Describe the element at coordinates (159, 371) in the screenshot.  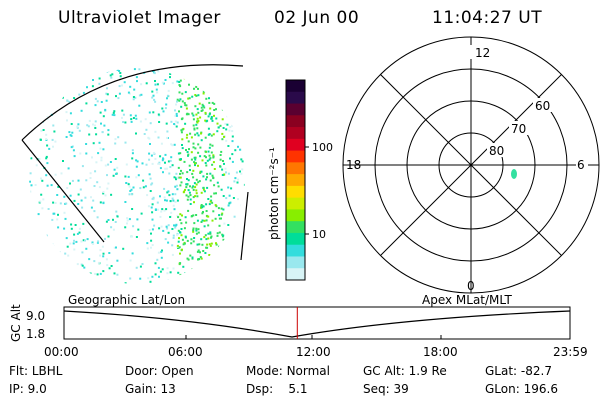
I see `info-door: Door: Open` at that location.